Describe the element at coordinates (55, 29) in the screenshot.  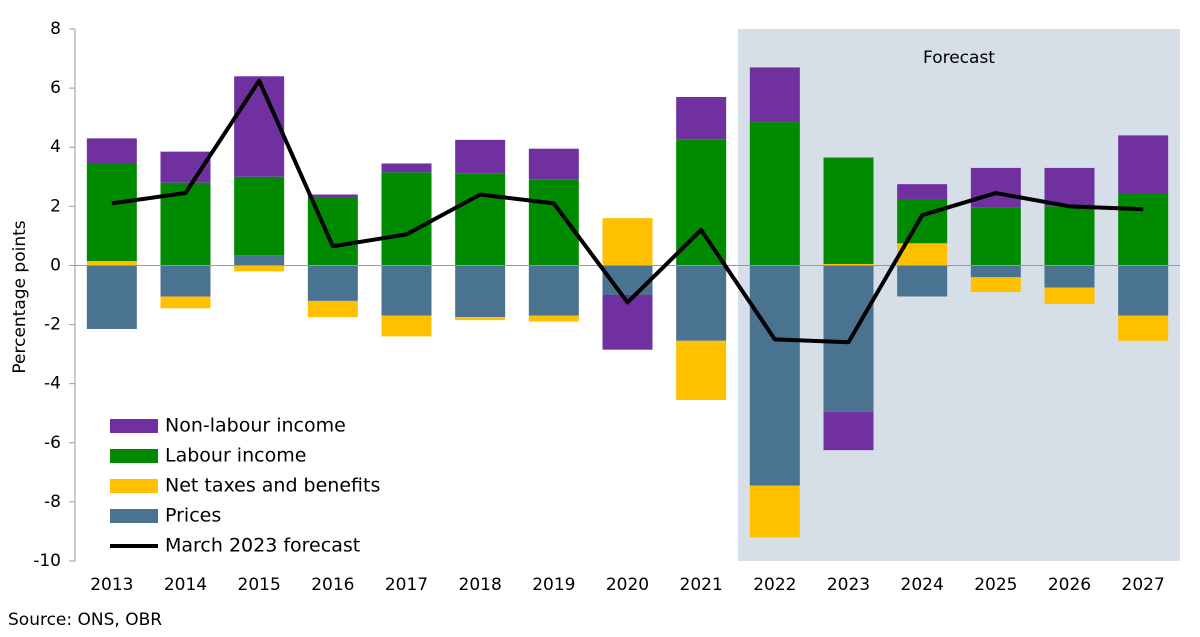
I see `y-tick-label: 8` at that location.